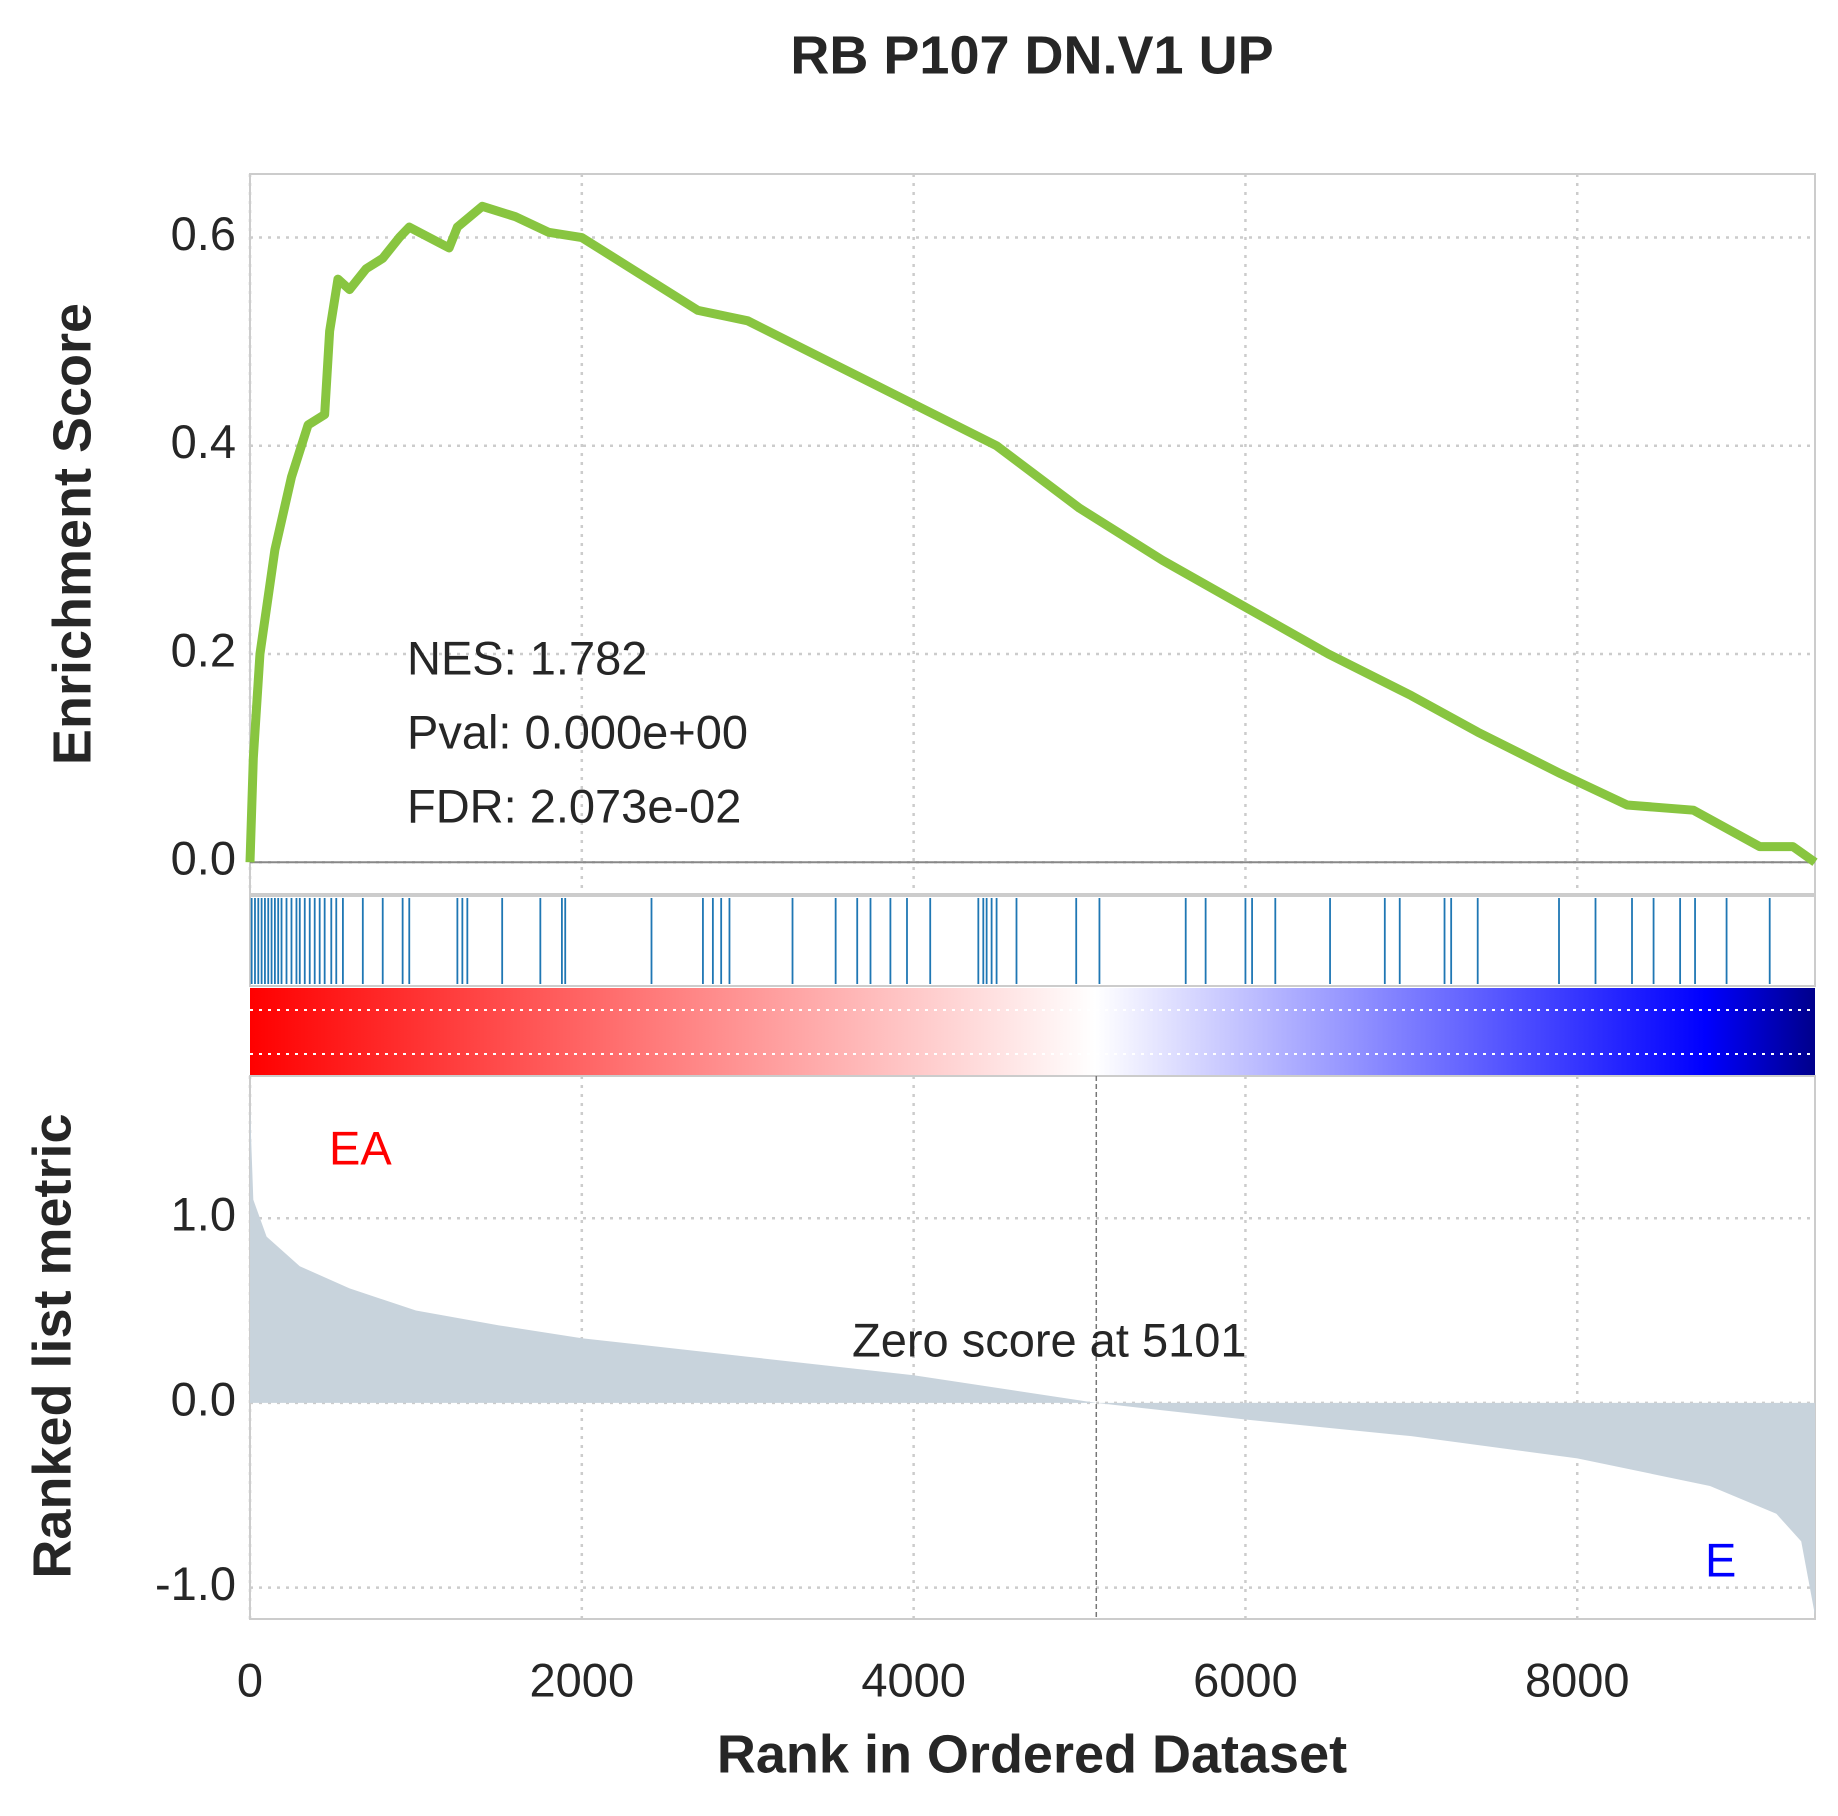 This screenshot has height=1816, width=1838. What do you see at coordinates (582, 1679) in the screenshot?
I see `x-tick-label: 2000` at bounding box center [582, 1679].